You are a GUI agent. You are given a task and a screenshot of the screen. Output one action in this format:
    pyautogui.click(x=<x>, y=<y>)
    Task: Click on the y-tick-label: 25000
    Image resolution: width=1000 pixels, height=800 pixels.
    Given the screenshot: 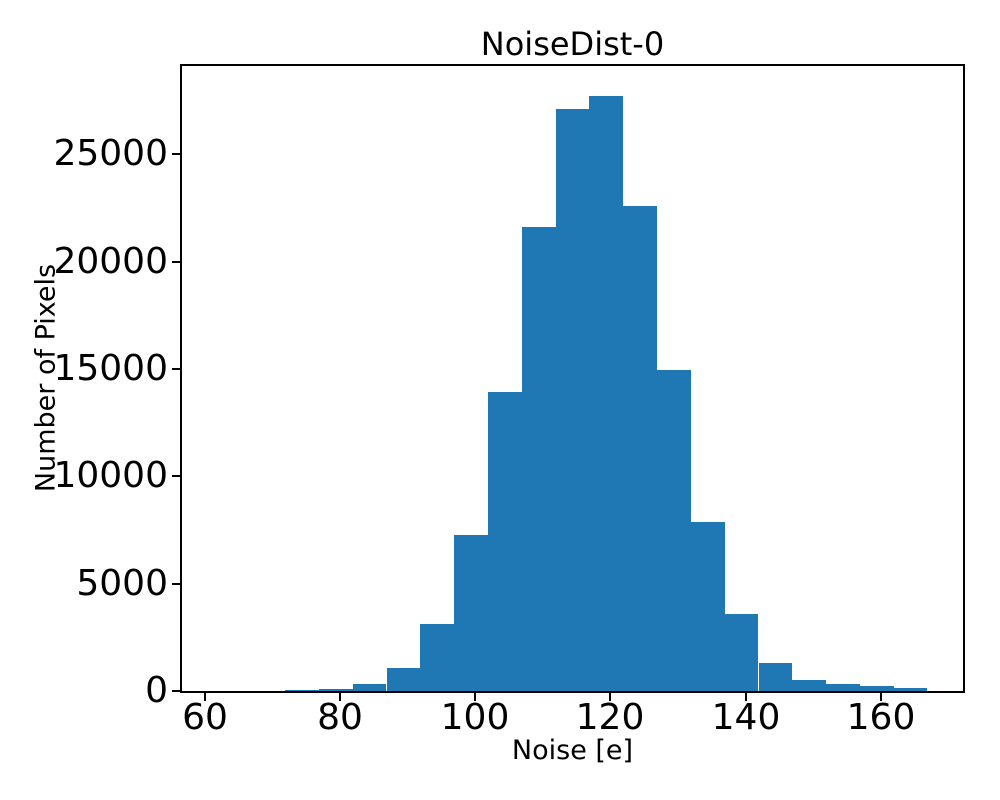 What is the action you would take?
    pyautogui.click(x=110, y=153)
    